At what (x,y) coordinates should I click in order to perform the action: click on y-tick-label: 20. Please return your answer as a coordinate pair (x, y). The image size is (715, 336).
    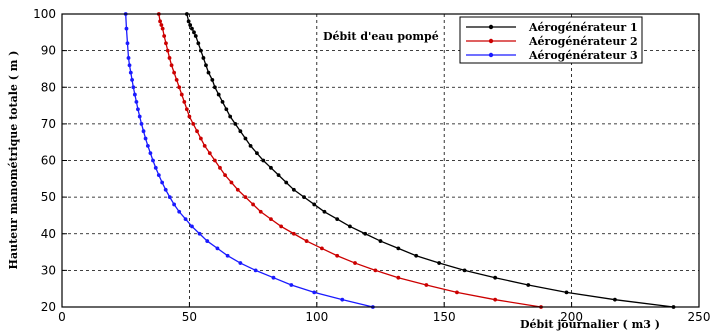
    Looking at the image, I should click on (48, 307).